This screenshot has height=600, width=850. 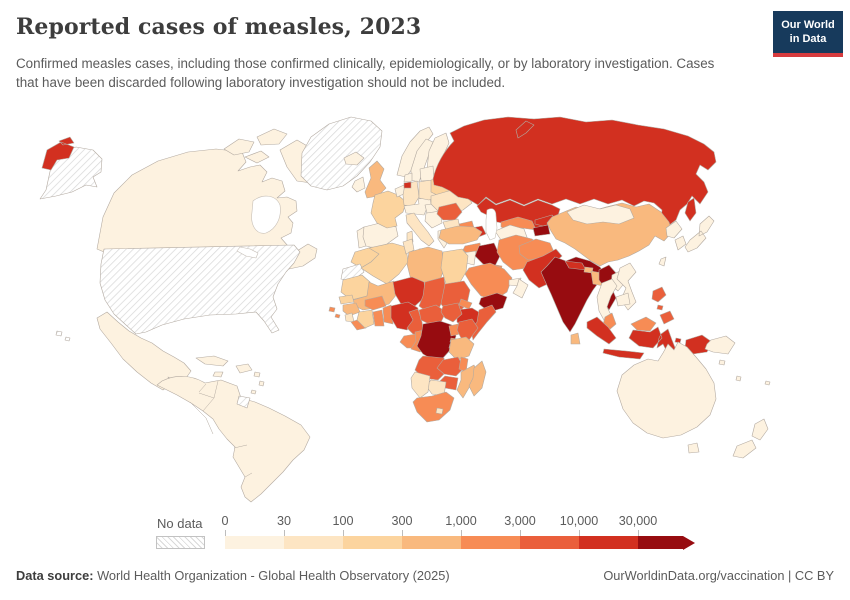 I want to click on country-north-korea, so click(x=674, y=229).